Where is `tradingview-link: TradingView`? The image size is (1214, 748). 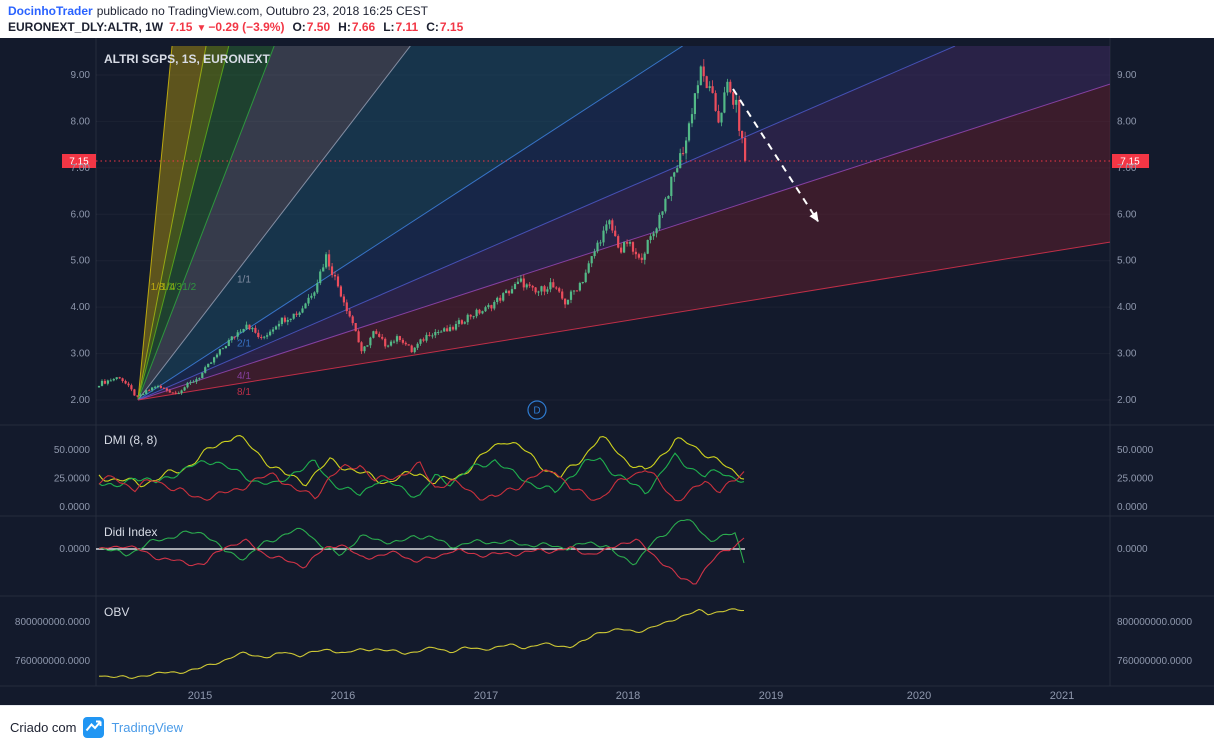 tradingview-link: TradingView is located at coordinates (147, 727).